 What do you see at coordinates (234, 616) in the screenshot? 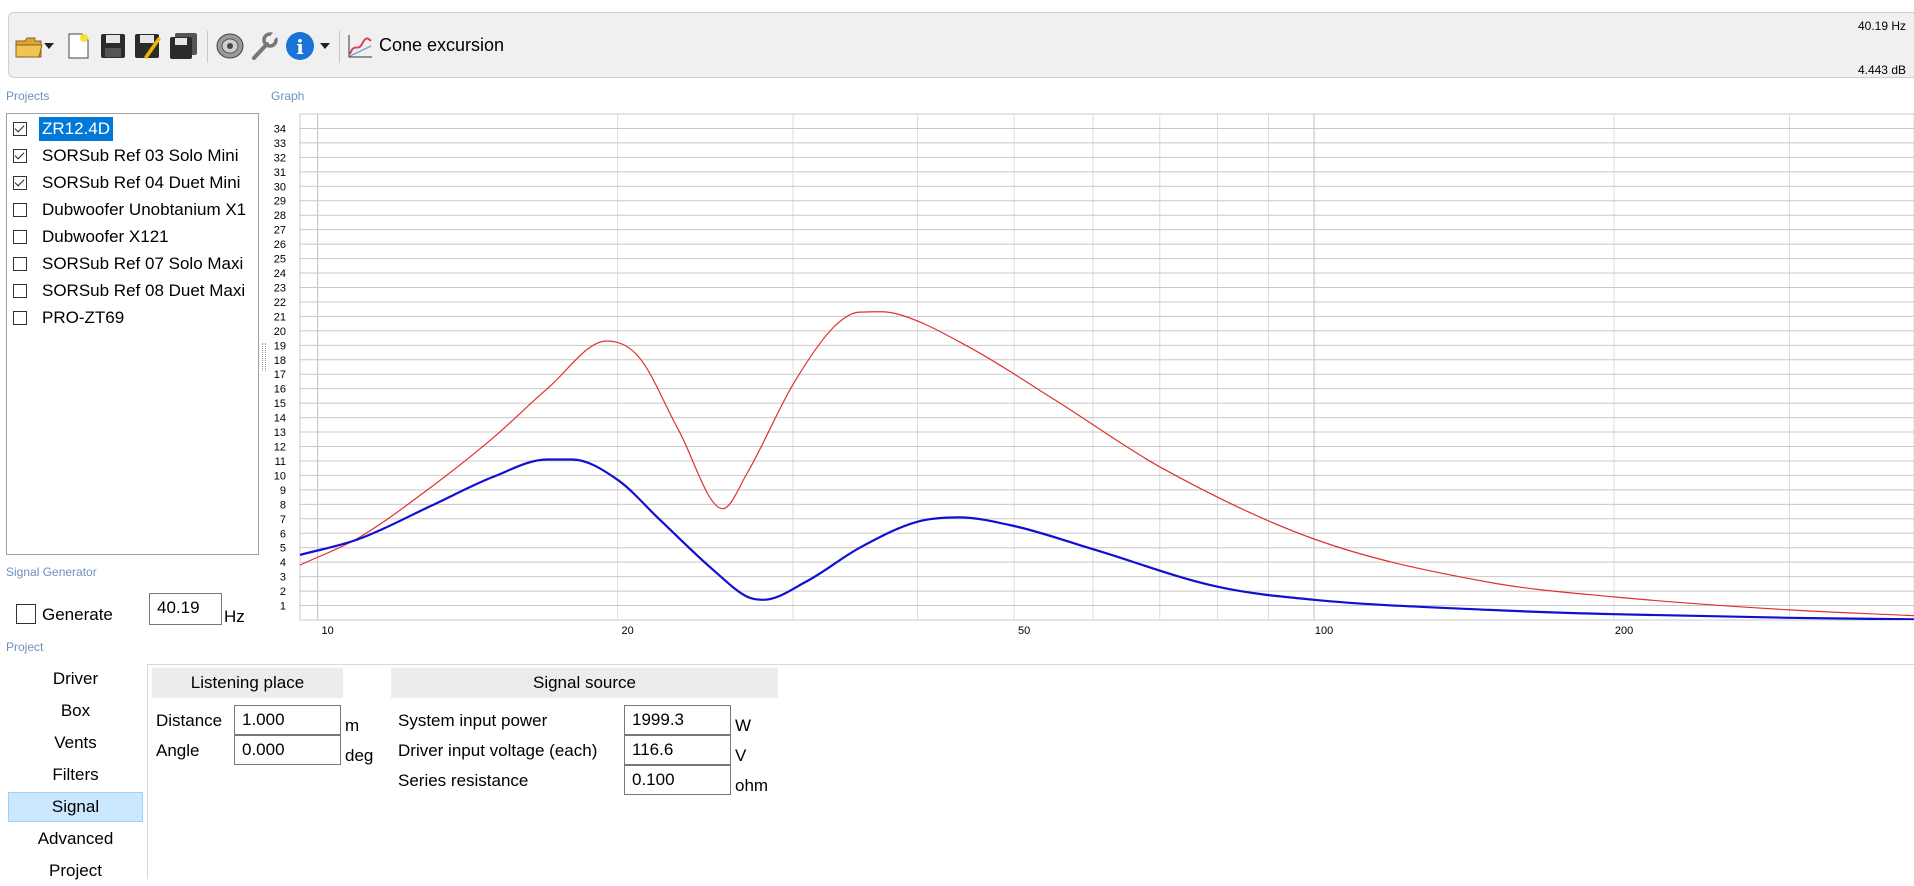
I see `generator-frequency-unit: Hz` at bounding box center [234, 616].